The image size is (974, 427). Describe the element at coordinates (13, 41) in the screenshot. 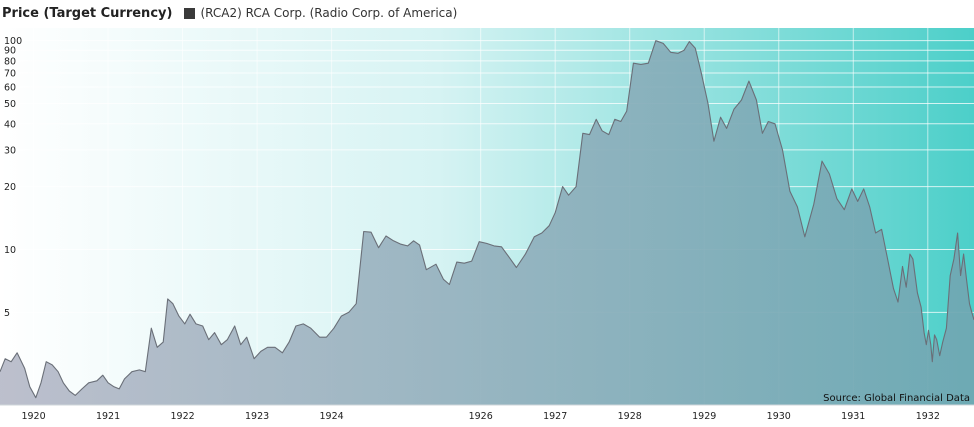

I see `y-tick-label: 100` at that location.